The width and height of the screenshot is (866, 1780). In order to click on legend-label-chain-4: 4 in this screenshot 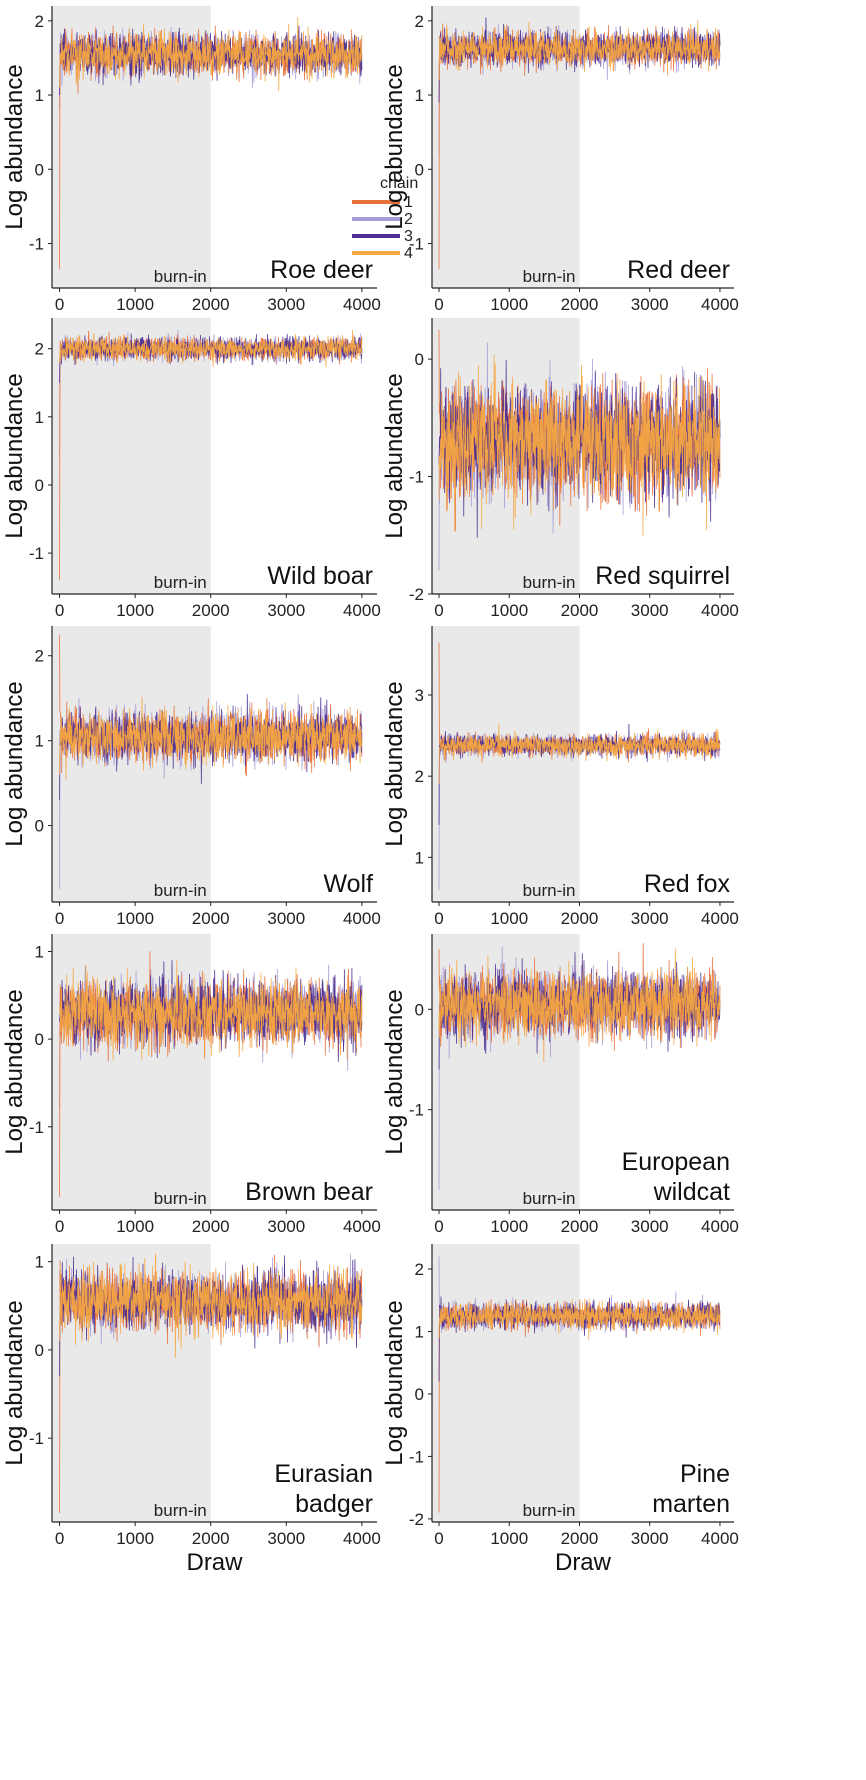, I will do `click(408, 253)`.